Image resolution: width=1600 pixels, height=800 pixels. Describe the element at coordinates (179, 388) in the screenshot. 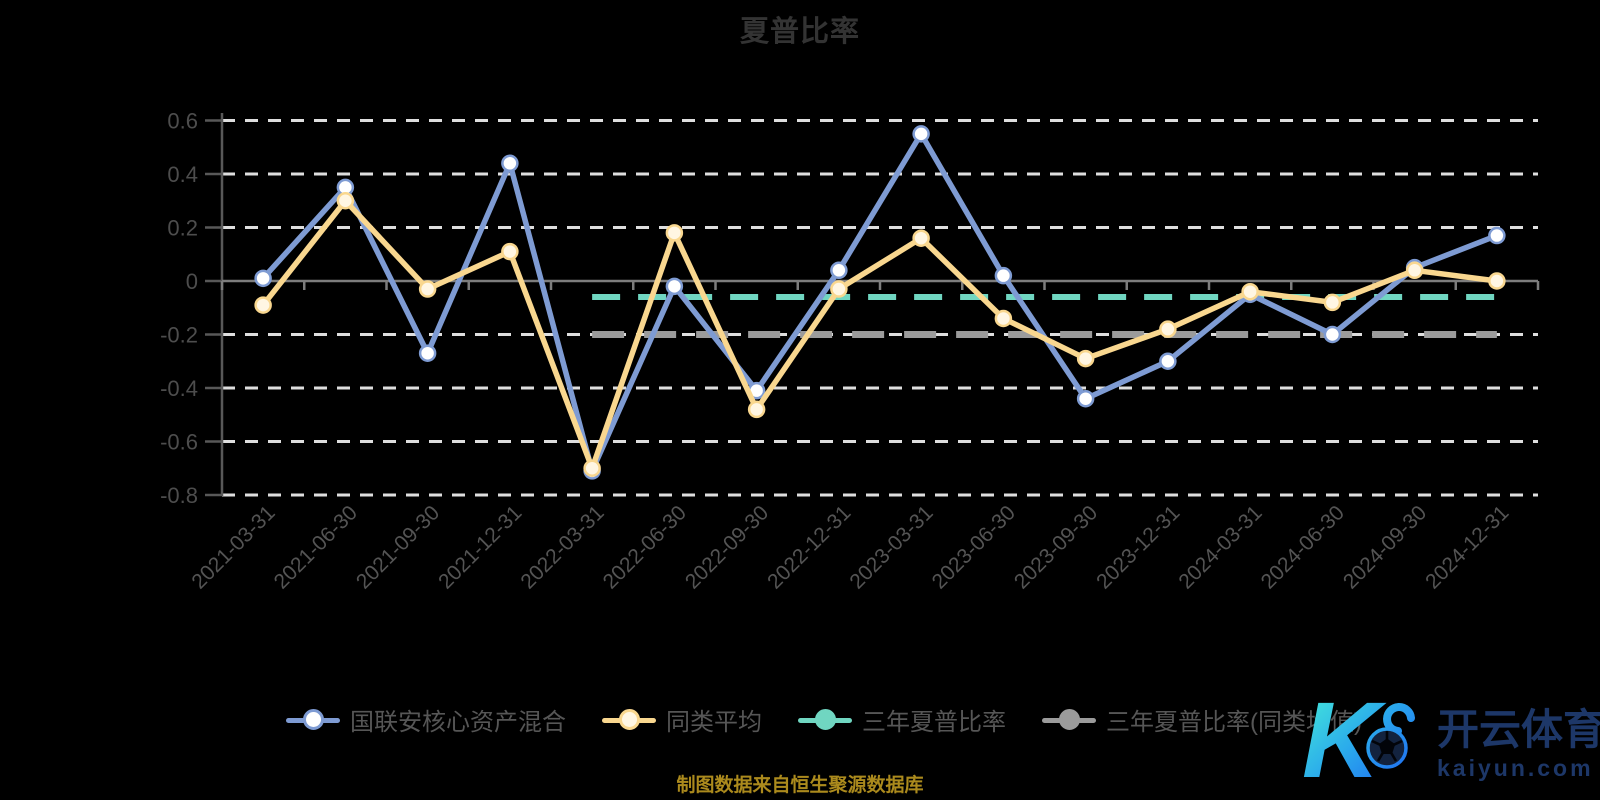

I see `y-tick-label: -0.4` at that location.